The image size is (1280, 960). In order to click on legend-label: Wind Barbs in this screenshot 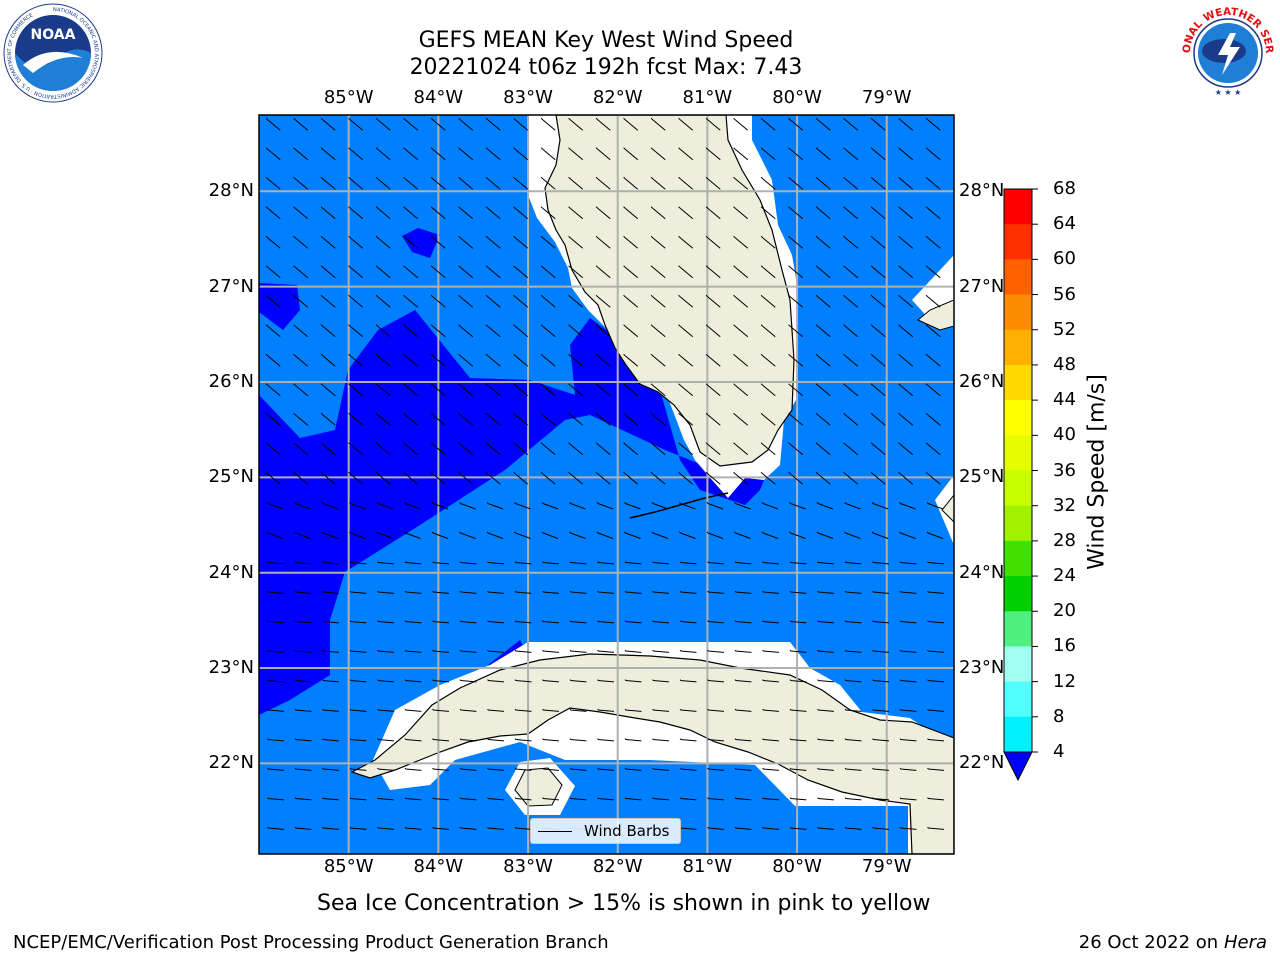, I will do `click(627, 831)`.